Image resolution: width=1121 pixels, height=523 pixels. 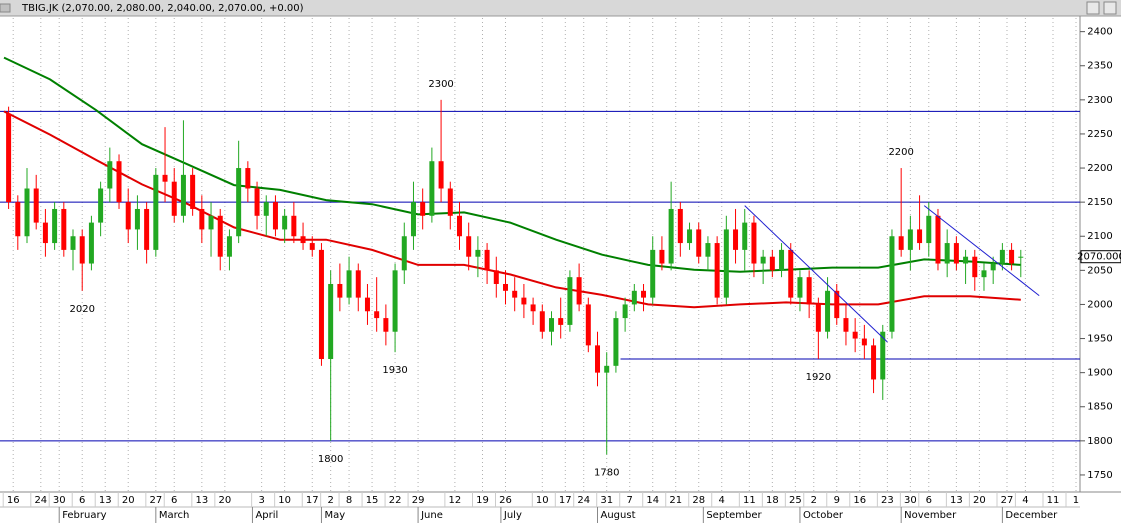 What do you see at coordinates (1099, 134) in the screenshot?
I see `y-tick-label: 2250` at bounding box center [1099, 134].